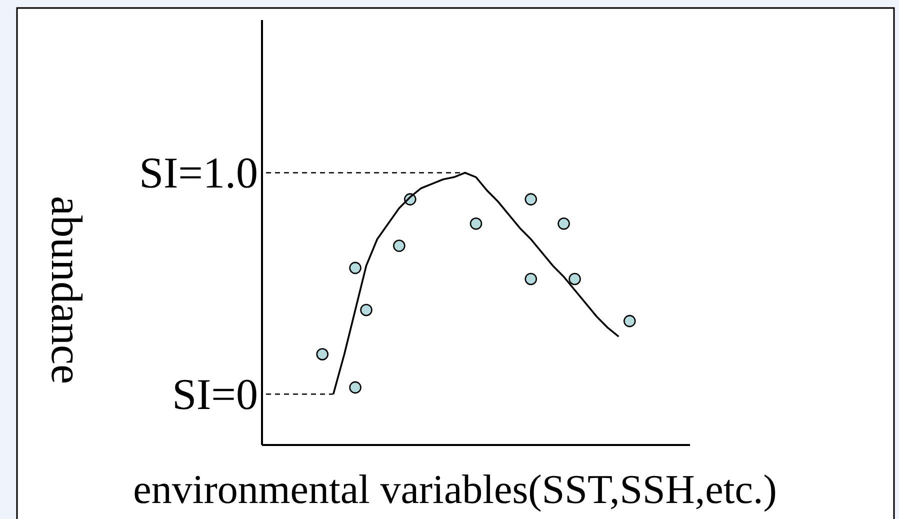  Describe the element at coordinates (215, 395) in the screenshot. I see `y-tick-label: SI=0` at that location.